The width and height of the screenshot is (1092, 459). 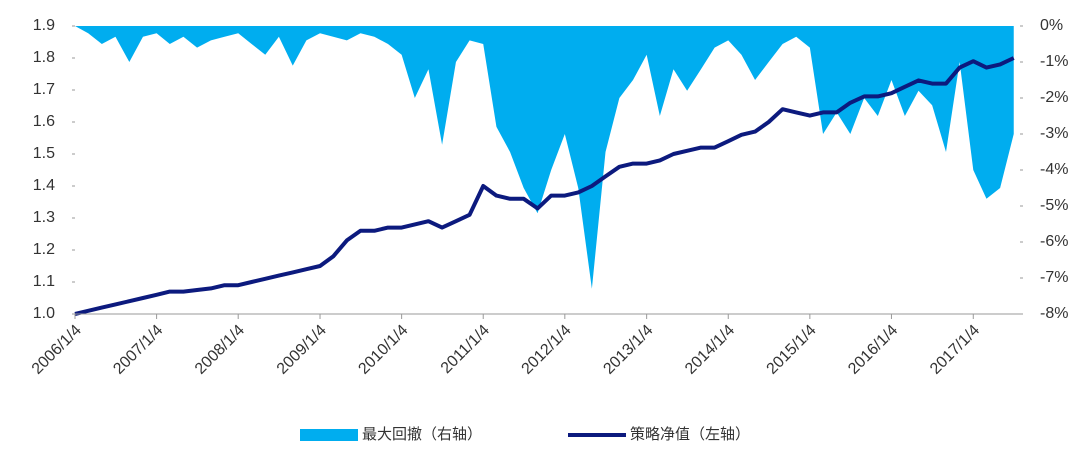 I want to click on x-tick-label: 2007/1/4, so click(x=138, y=350).